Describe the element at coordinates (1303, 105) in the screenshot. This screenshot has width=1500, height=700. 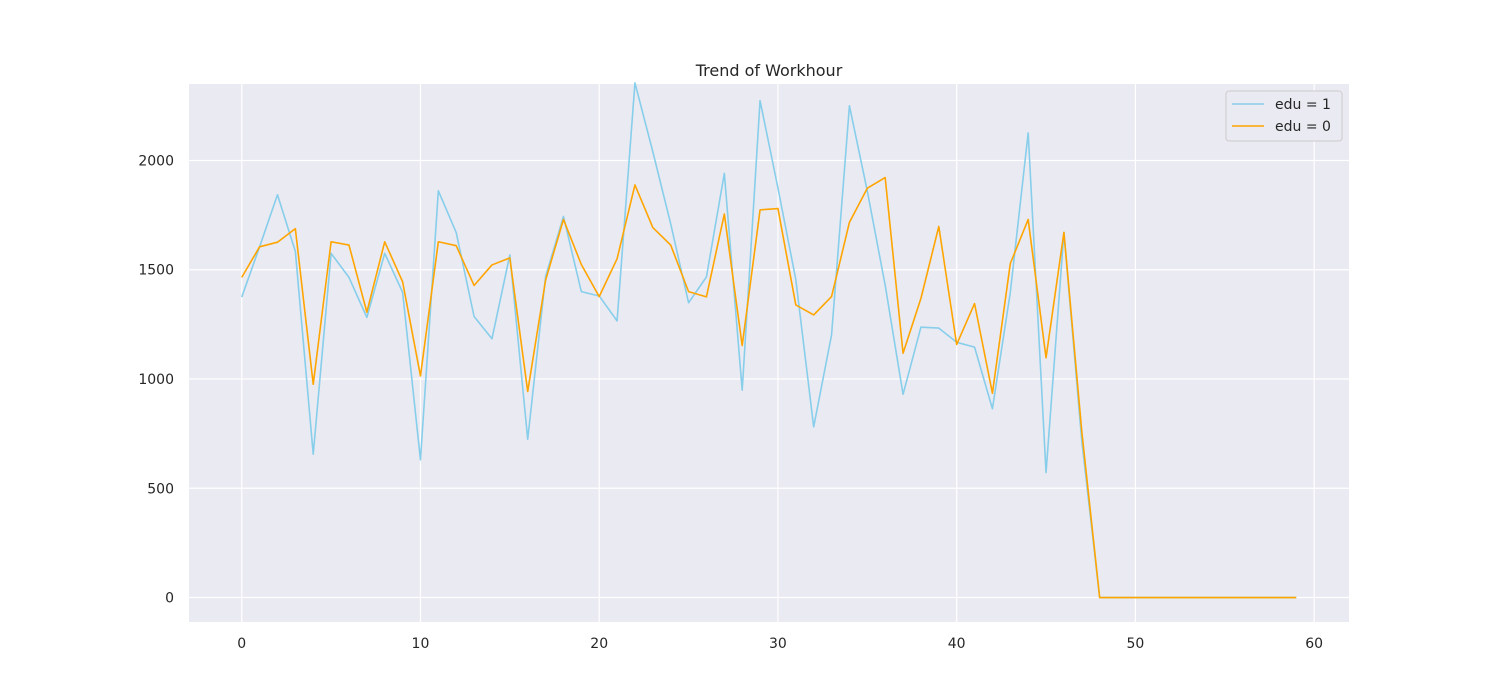
I see `legend-label-edu-1: edu = 1` at that location.